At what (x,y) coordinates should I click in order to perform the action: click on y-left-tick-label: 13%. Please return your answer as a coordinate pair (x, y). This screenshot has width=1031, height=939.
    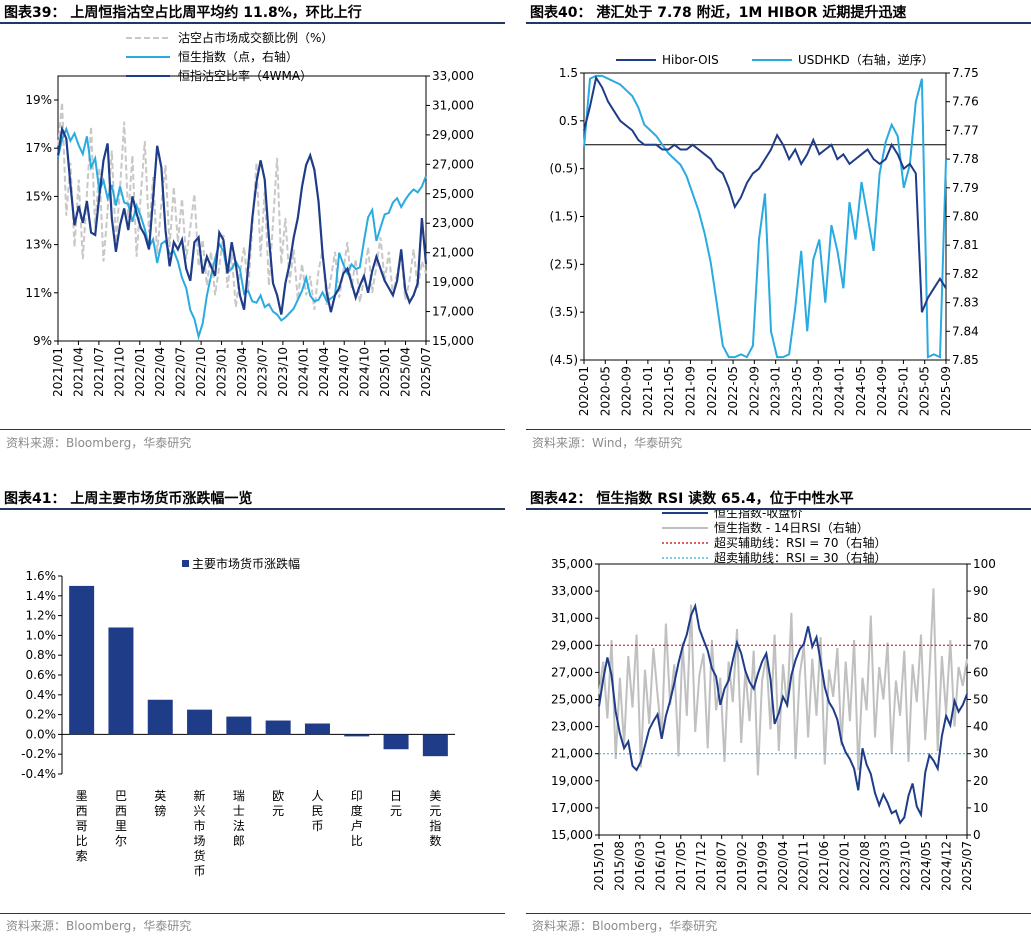
    Looking at the image, I should click on (38, 245).